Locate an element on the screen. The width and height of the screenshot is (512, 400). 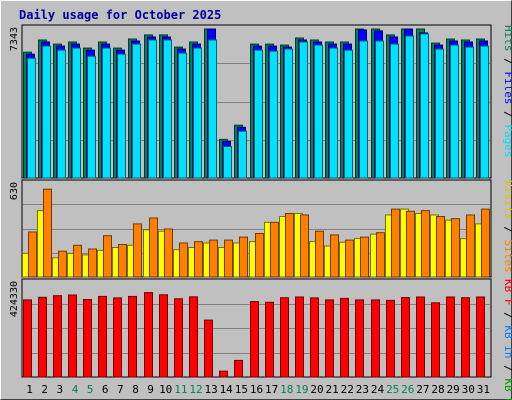
chart-title: Daily usage for October 2025 is located at coordinates (120, 15).